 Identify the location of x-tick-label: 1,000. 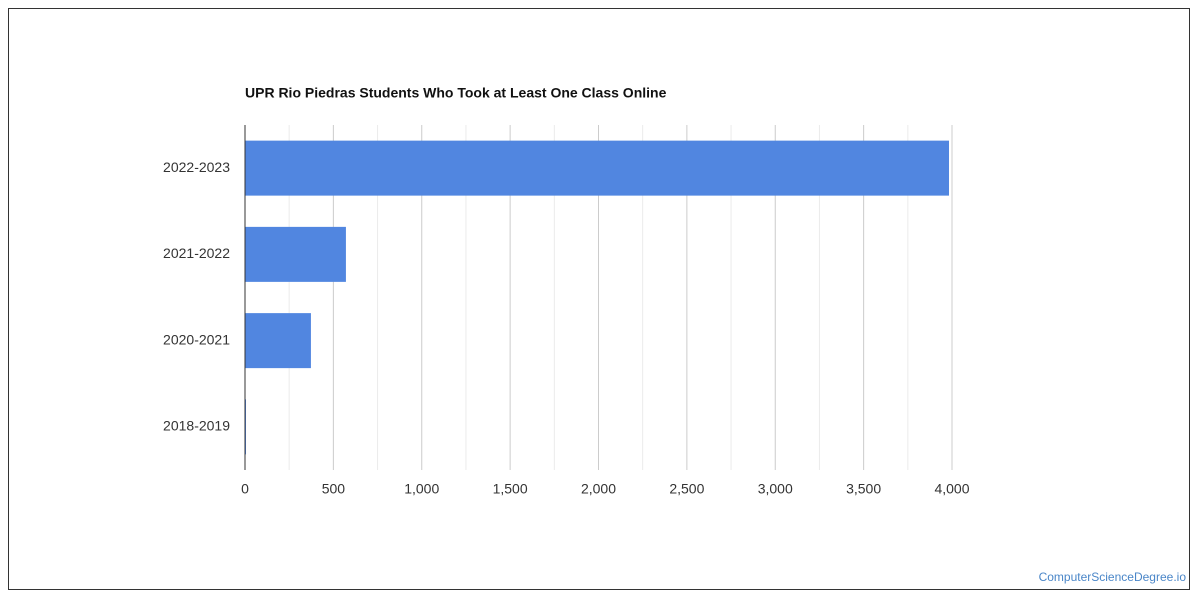
(421, 489).